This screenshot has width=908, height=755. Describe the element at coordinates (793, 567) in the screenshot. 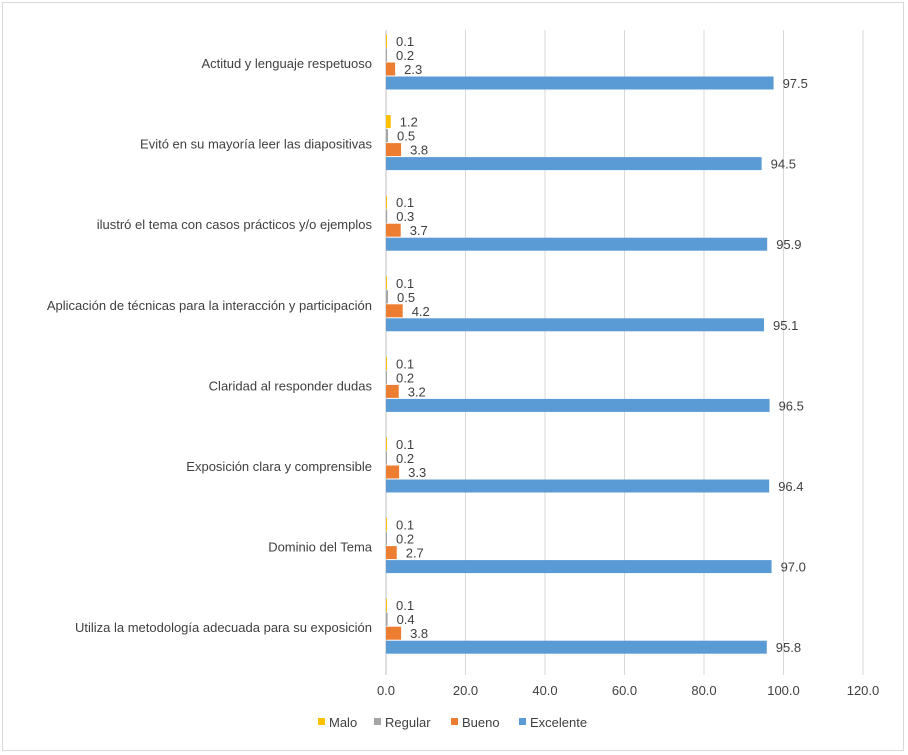

I see `data-label: 97.0` at that location.